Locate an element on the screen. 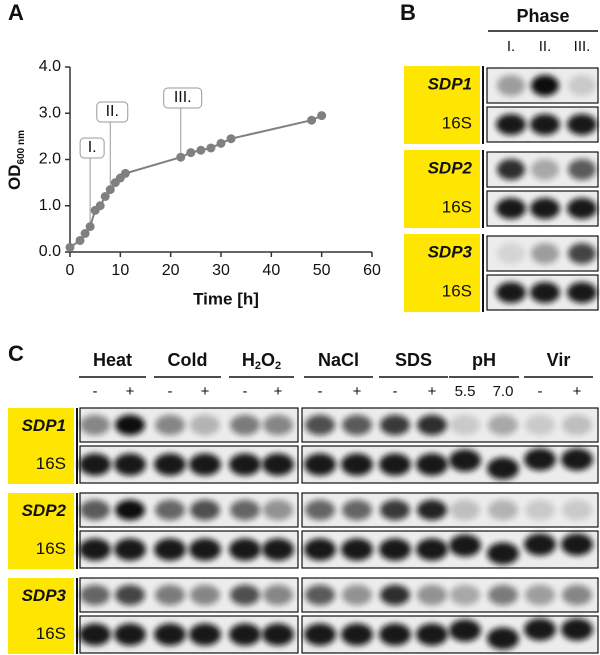 This screenshot has height=655, width=600. y-tick-label: 3.0 is located at coordinates (50, 112).